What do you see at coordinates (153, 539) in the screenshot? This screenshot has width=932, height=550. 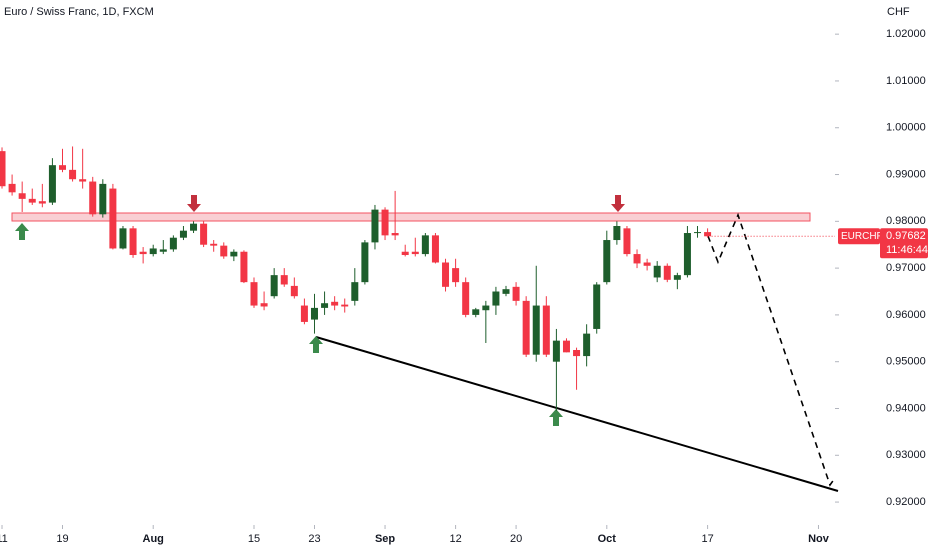 I see `x-tick-label: Aug` at bounding box center [153, 539].